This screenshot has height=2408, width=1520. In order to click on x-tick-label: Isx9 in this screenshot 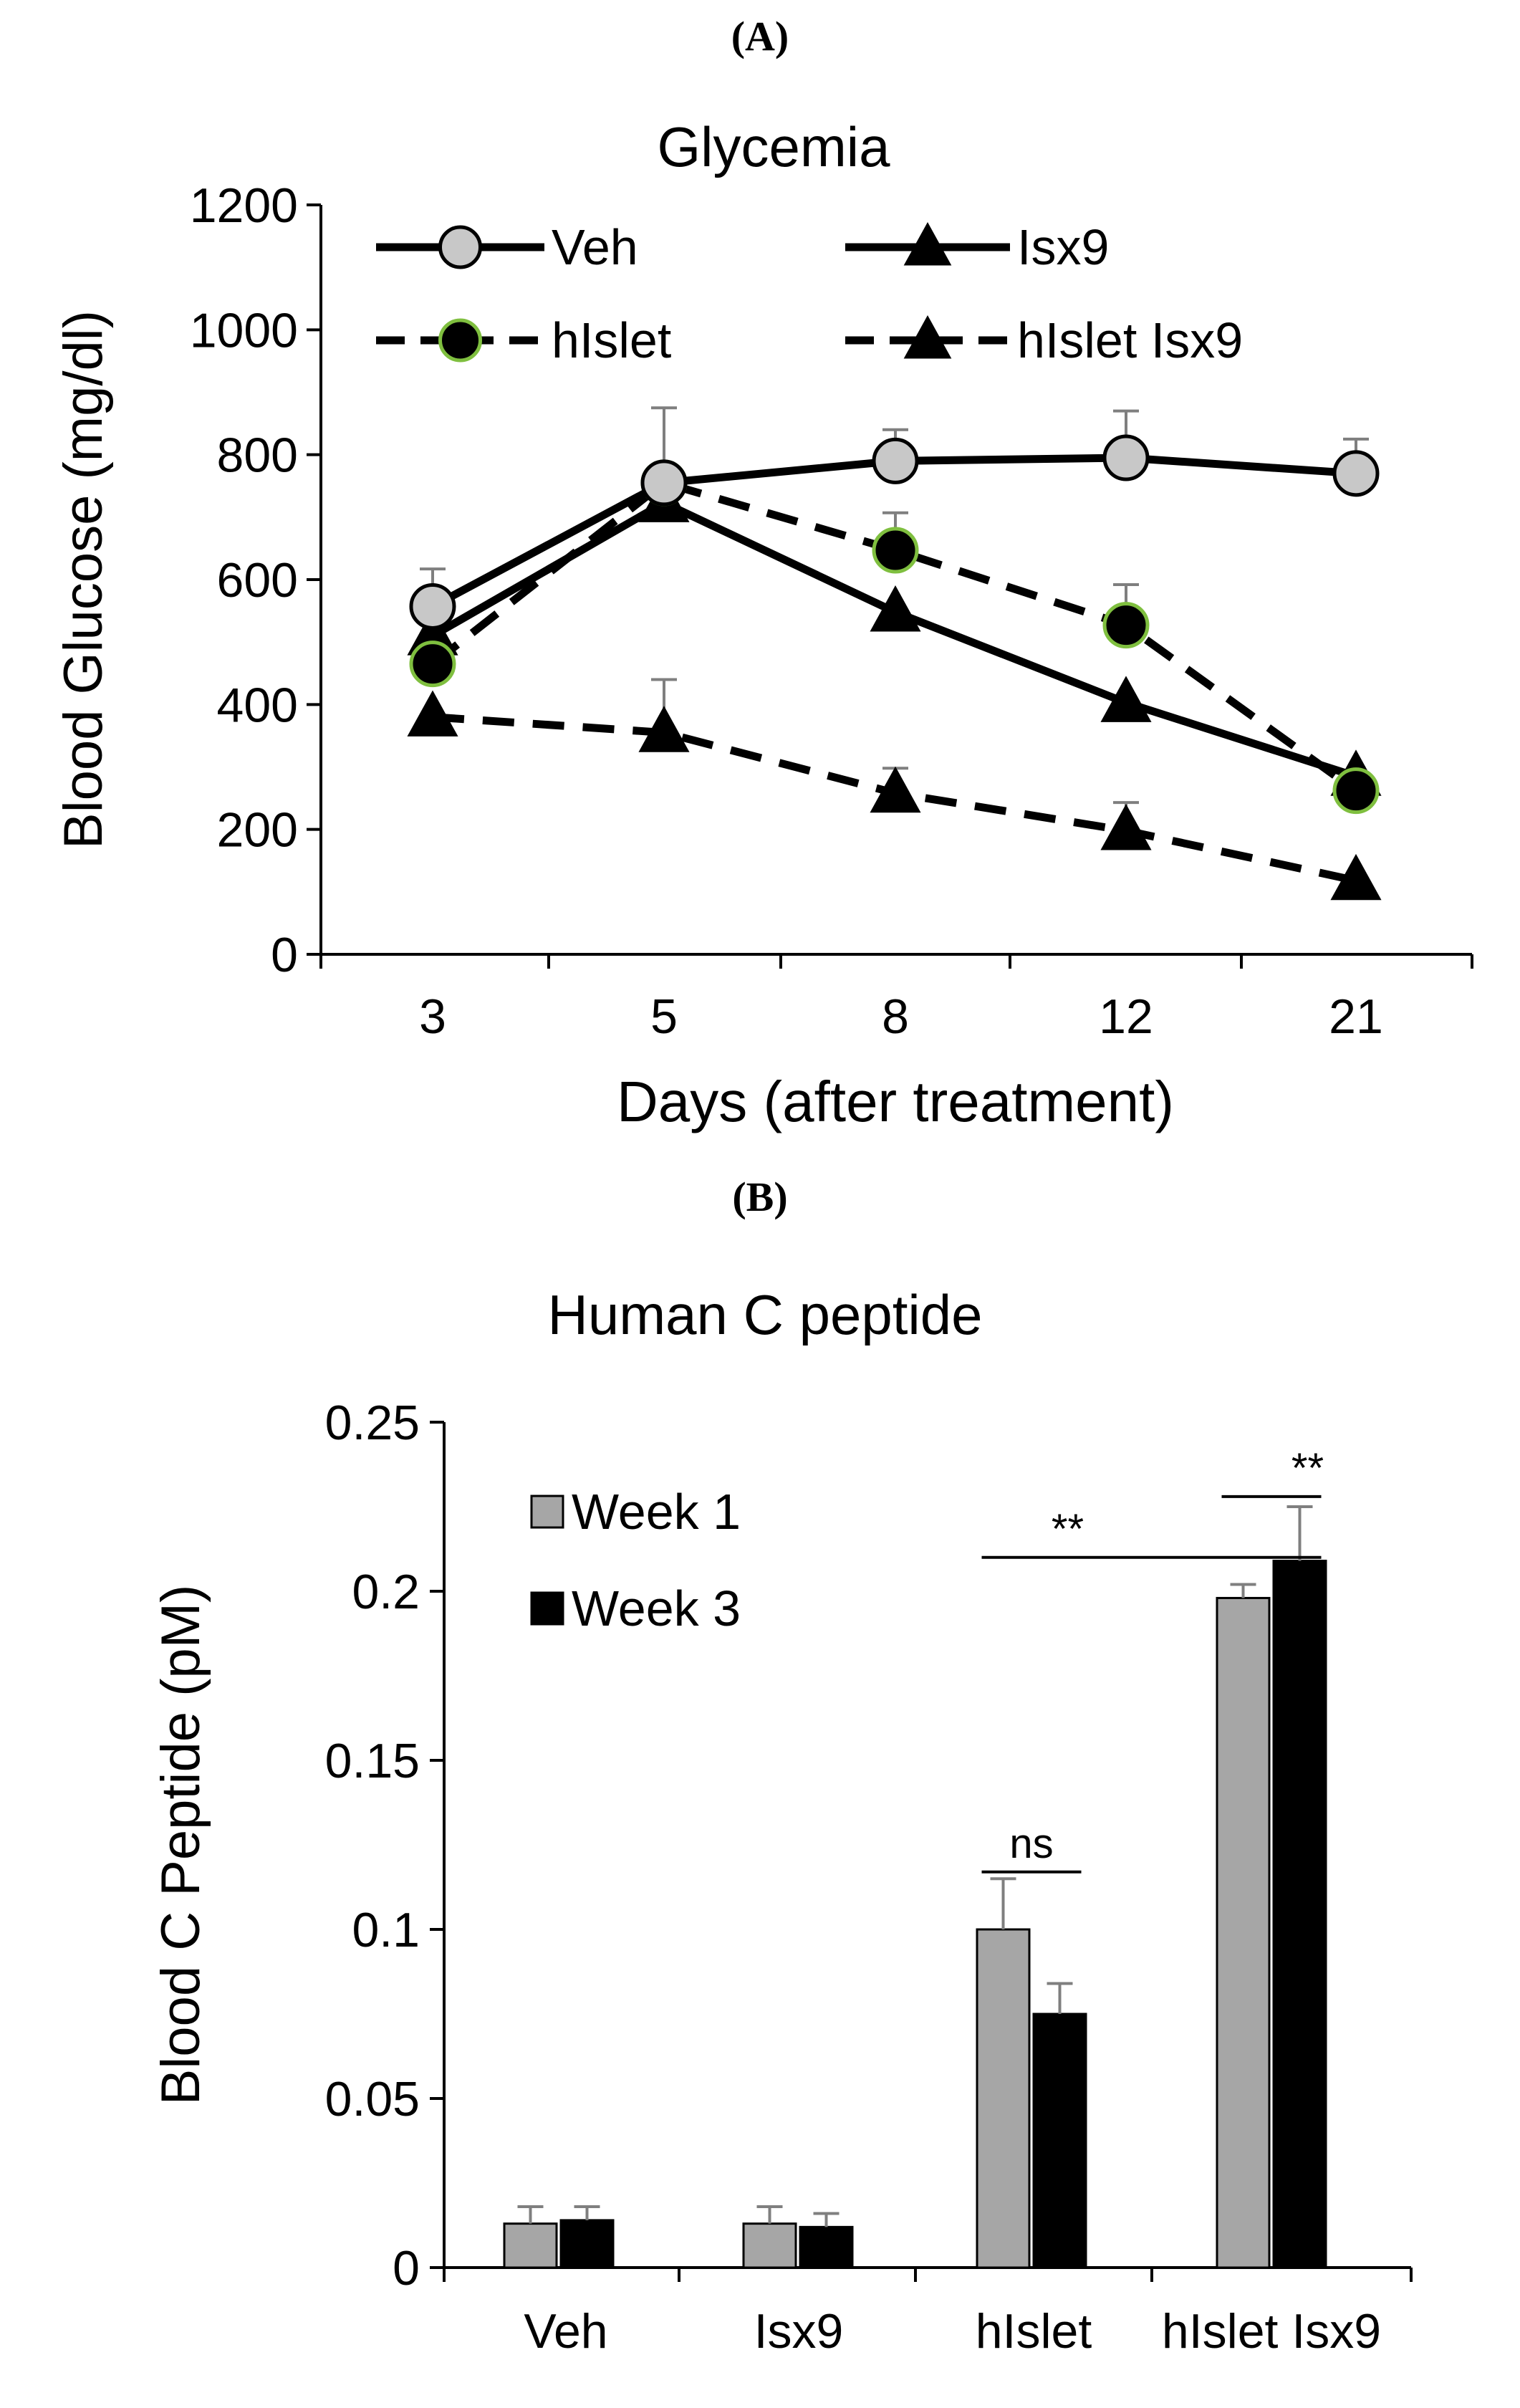, I will do `click(799, 2331)`.